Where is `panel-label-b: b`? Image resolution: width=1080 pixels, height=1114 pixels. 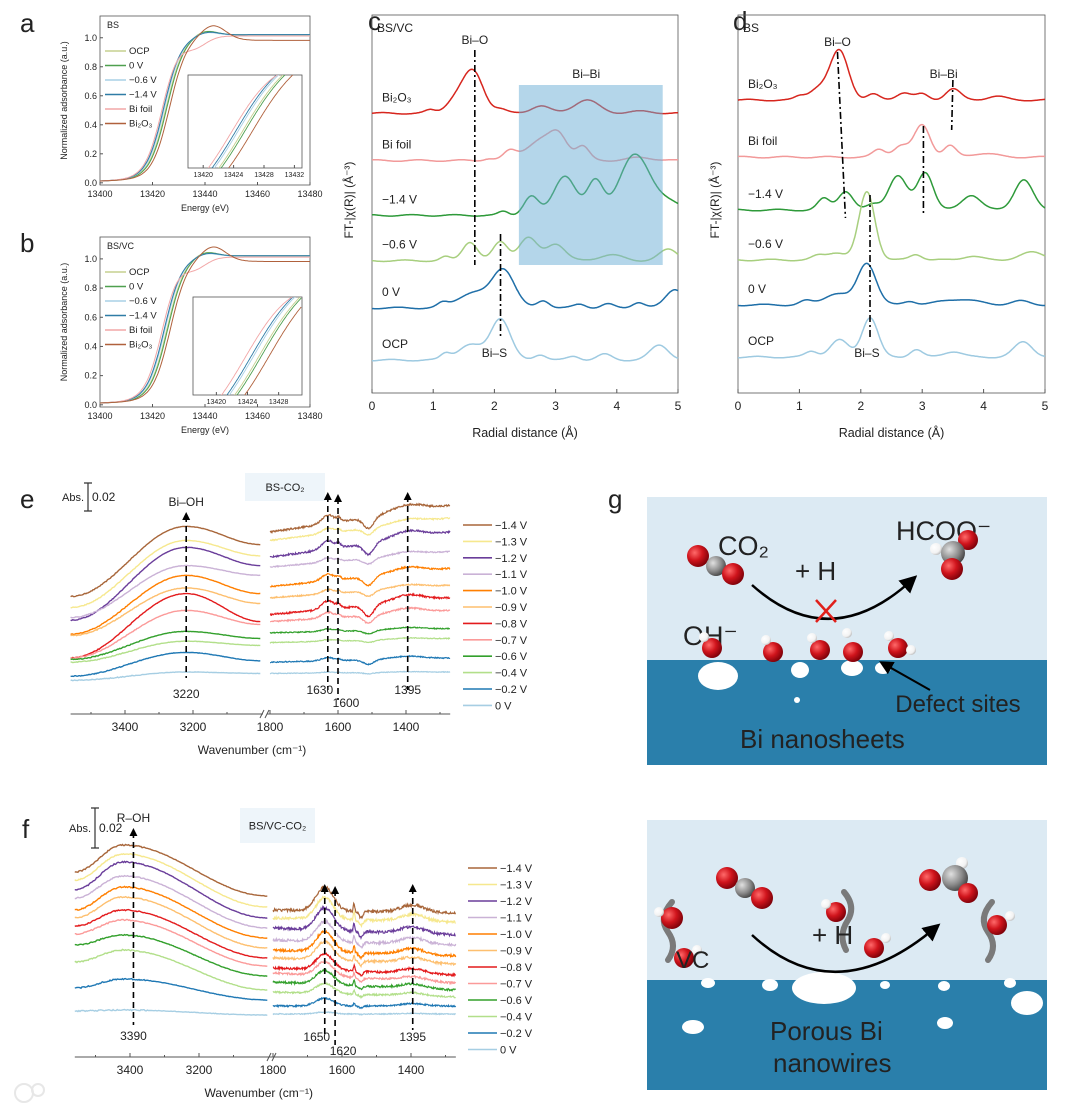 panel-label-b: b is located at coordinates (27, 243).